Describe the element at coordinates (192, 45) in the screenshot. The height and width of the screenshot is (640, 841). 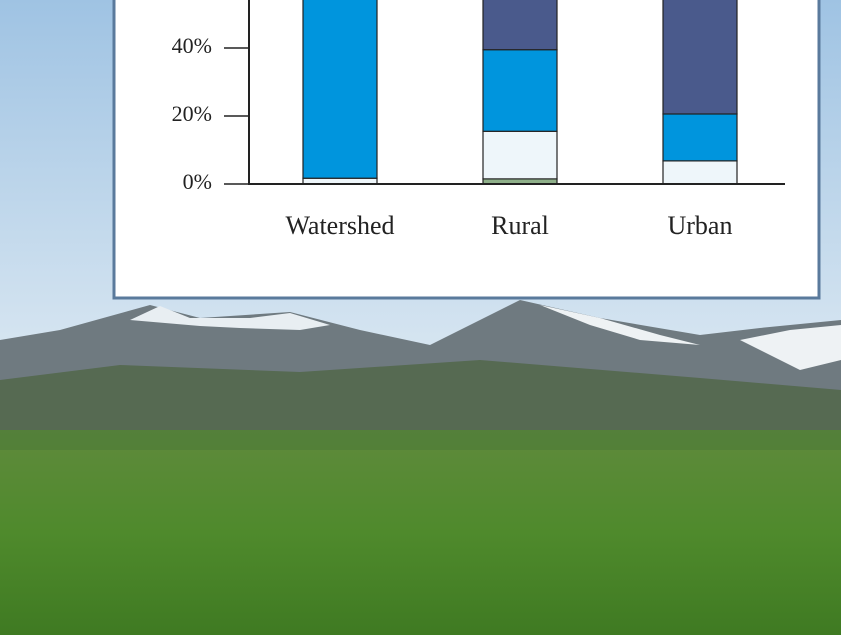
I see `y-tick-label: 40%` at that location.